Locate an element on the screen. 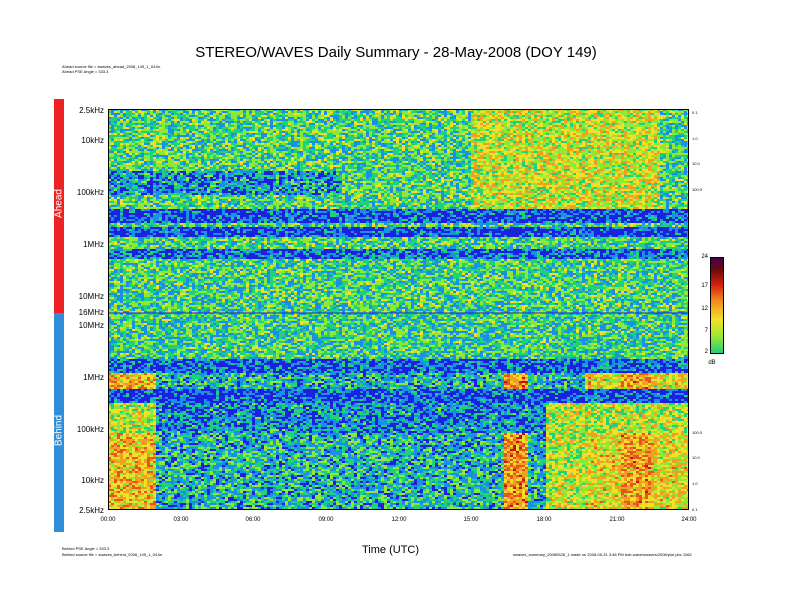 Image resolution: width=792 pixels, height=612 pixels. colorbar-tick: 12 is located at coordinates (698, 309).